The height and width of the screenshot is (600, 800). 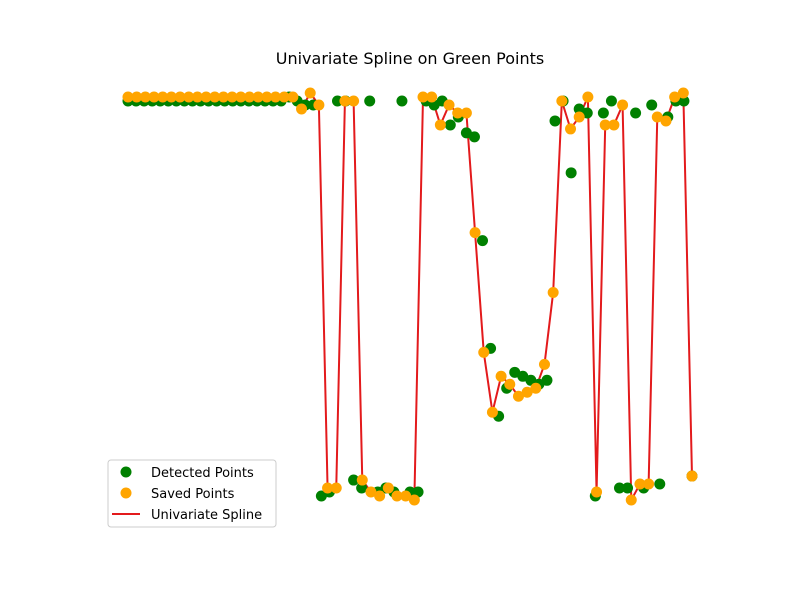 What do you see at coordinates (410, 58) in the screenshot?
I see `chart-title: Univariate Spline on Green Points` at bounding box center [410, 58].